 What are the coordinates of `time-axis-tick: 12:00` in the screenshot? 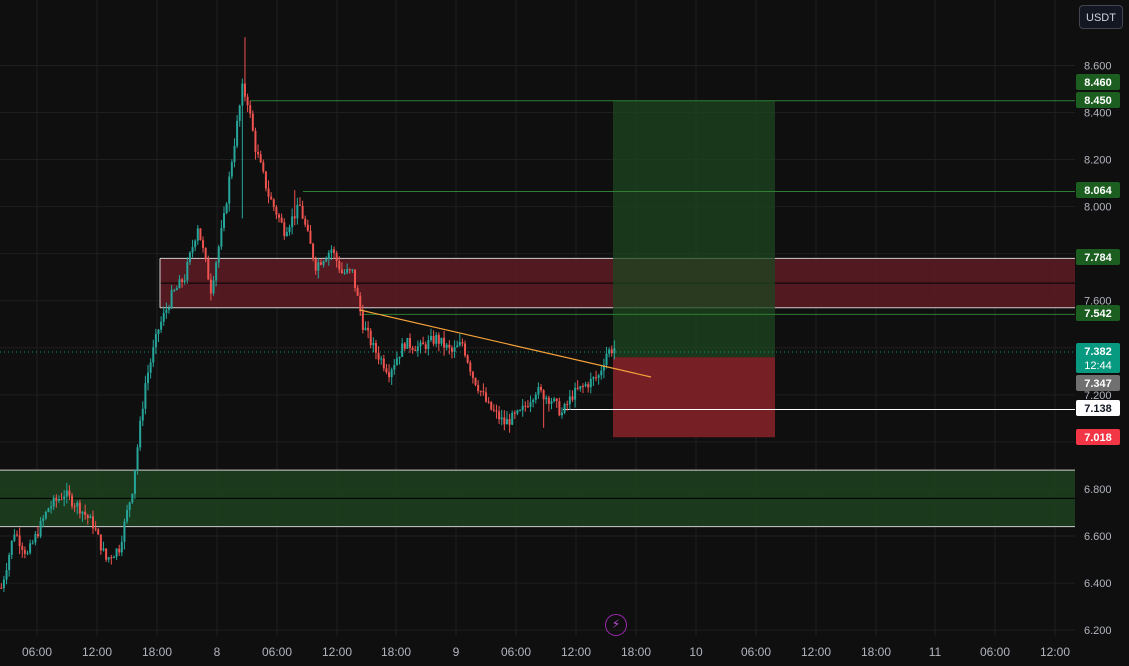 It's located at (576, 652).